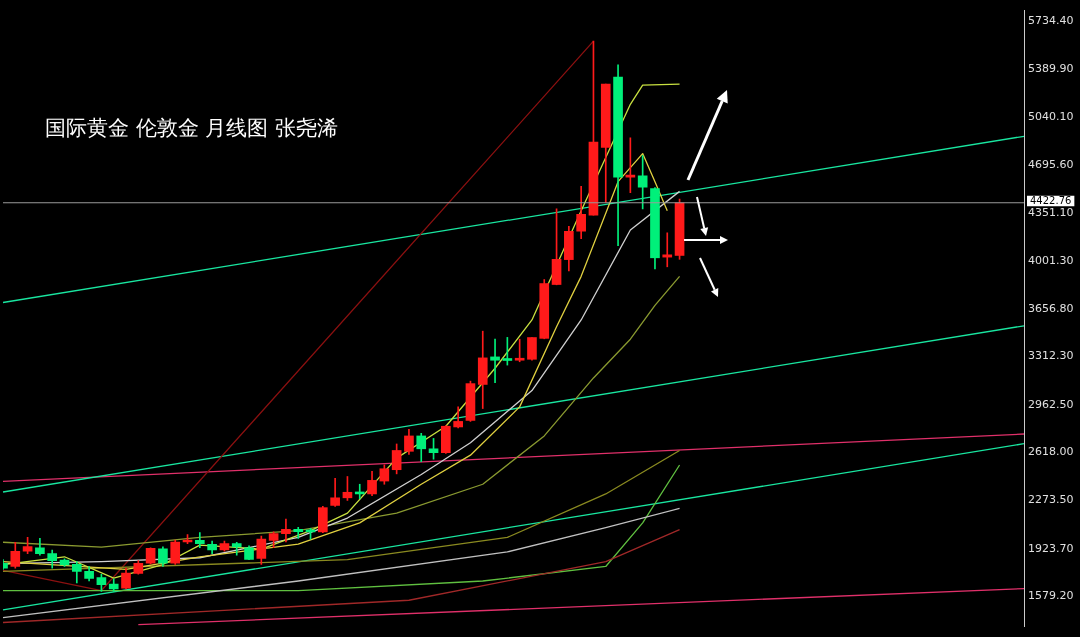 The width and height of the screenshot is (1080, 637). What do you see at coordinates (1051, 68) in the screenshot?
I see `y-tick-label: 5389.90` at bounding box center [1051, 68].